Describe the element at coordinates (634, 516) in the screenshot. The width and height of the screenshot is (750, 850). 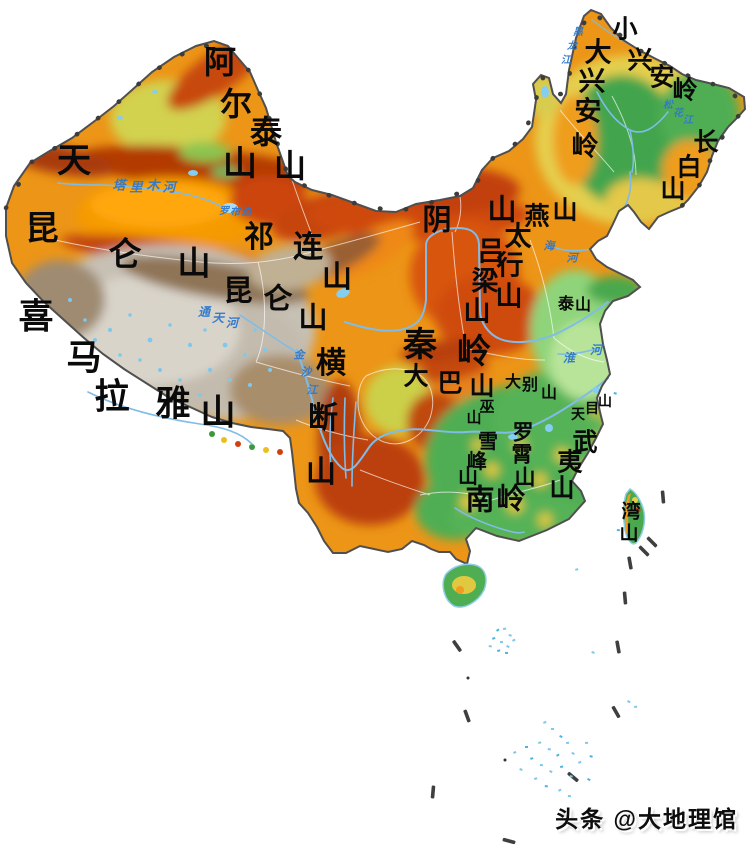
I see `taiwan-island` at that location.